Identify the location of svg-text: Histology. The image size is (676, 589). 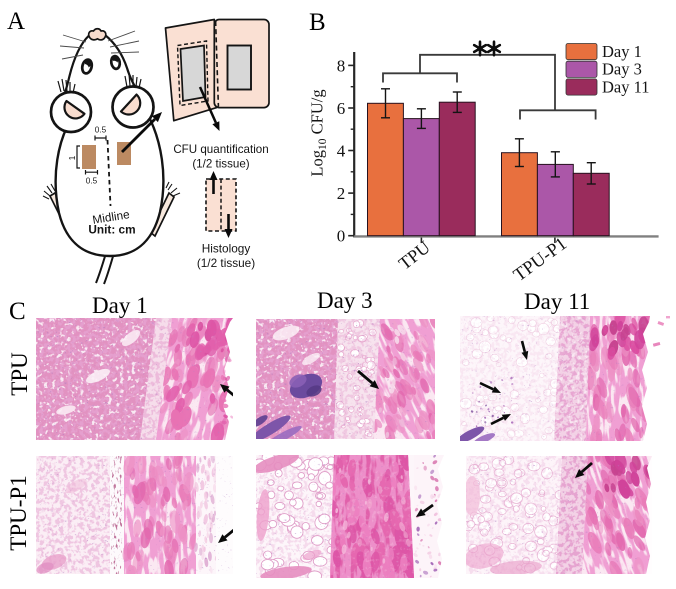
(226, 249).